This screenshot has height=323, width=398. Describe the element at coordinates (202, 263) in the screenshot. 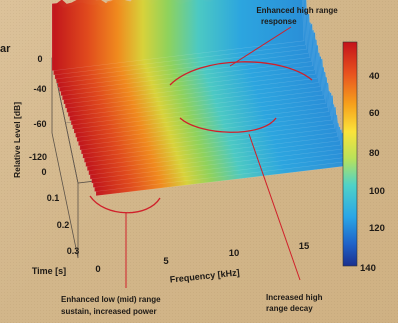

I see `frequency-axis: 0 5 10 15 Frequency [kHz]` at that location.